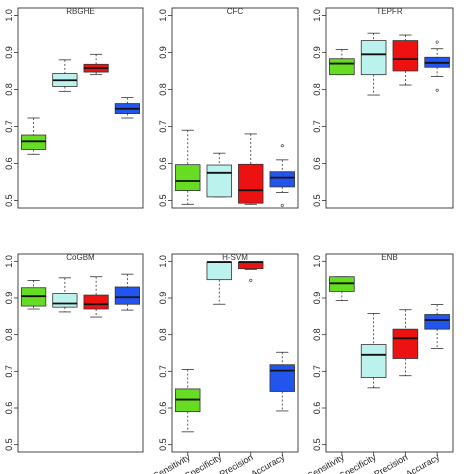 This screenshot has height=474, width=474. I want to click on panel-title: TEPFR, so click(389, 11).